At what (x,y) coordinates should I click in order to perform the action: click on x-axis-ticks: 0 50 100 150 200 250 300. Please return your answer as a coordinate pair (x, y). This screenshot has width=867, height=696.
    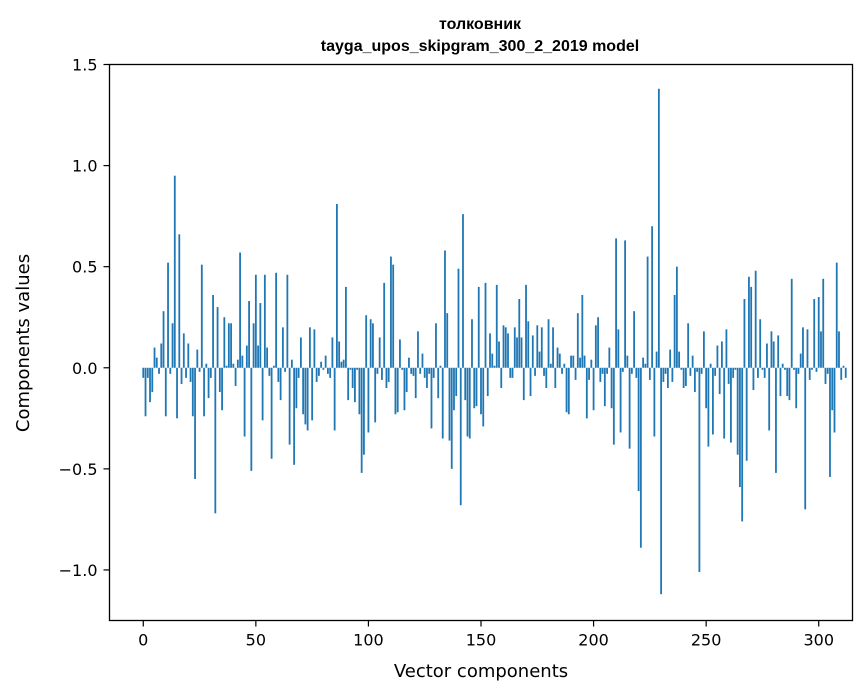
    Looking at the image, I should click on (486, 635).